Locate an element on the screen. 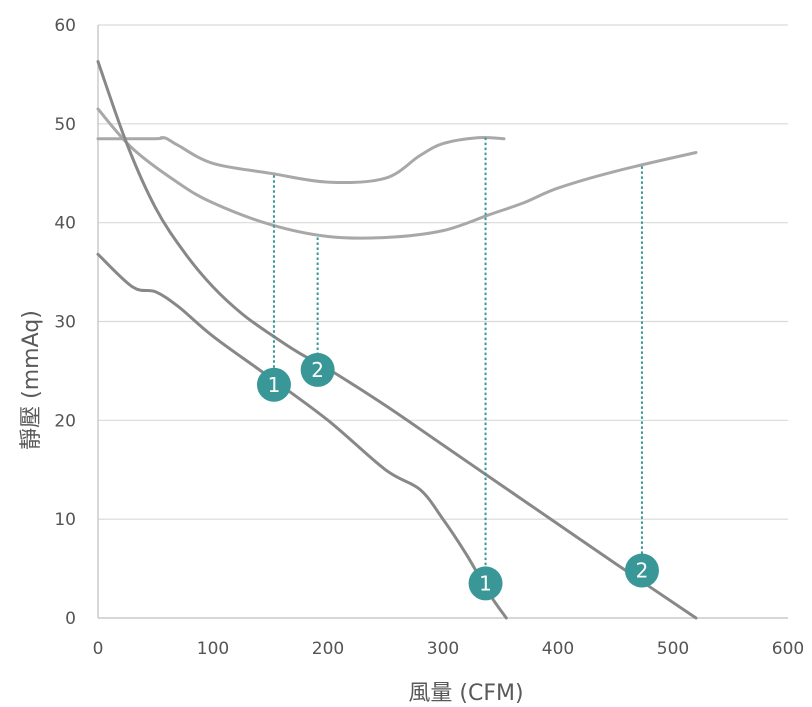  y-tick-label: 50 is located at coordinates (65, 125).